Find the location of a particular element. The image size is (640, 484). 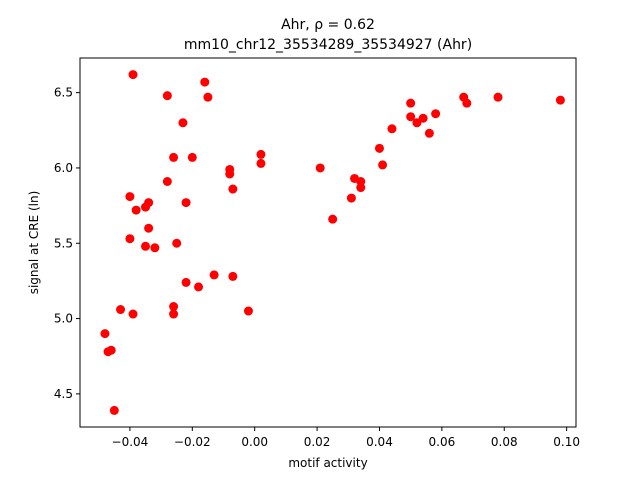

y-tick-label-1: 5.0 is located at coordinates (63, 319).